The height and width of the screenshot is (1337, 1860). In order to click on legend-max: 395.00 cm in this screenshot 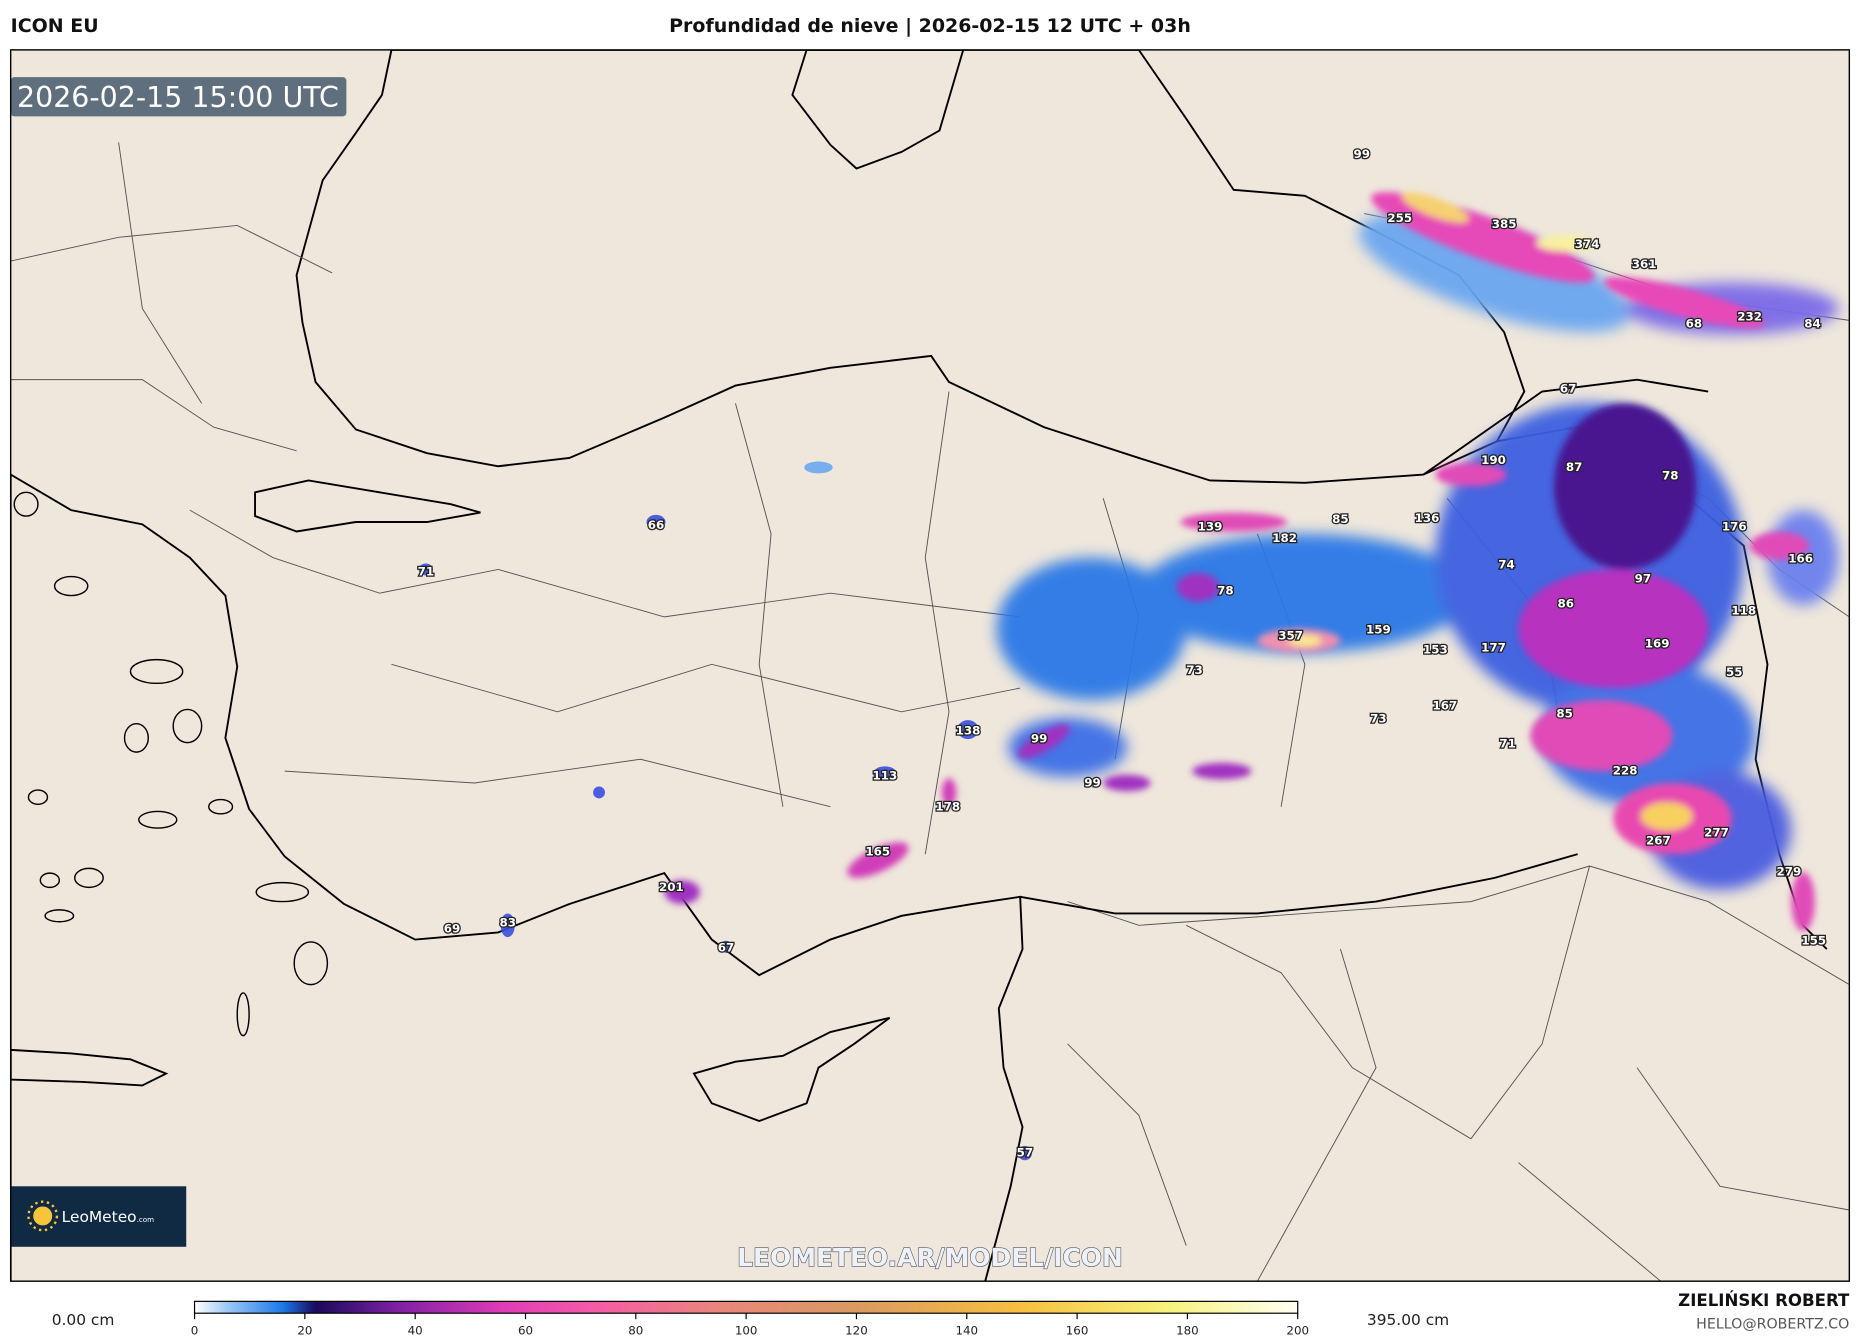, I will do `click(1408, 1320)`.